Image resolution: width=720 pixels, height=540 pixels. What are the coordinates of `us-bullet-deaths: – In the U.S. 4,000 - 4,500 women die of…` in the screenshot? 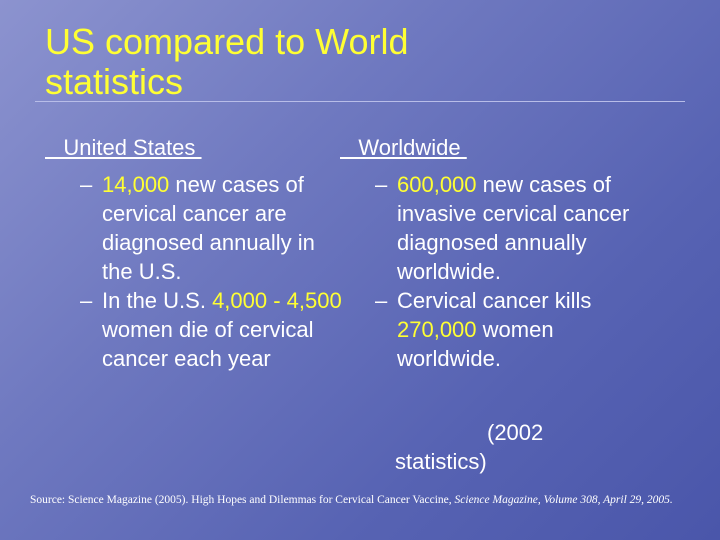 It's located at (212, 329).